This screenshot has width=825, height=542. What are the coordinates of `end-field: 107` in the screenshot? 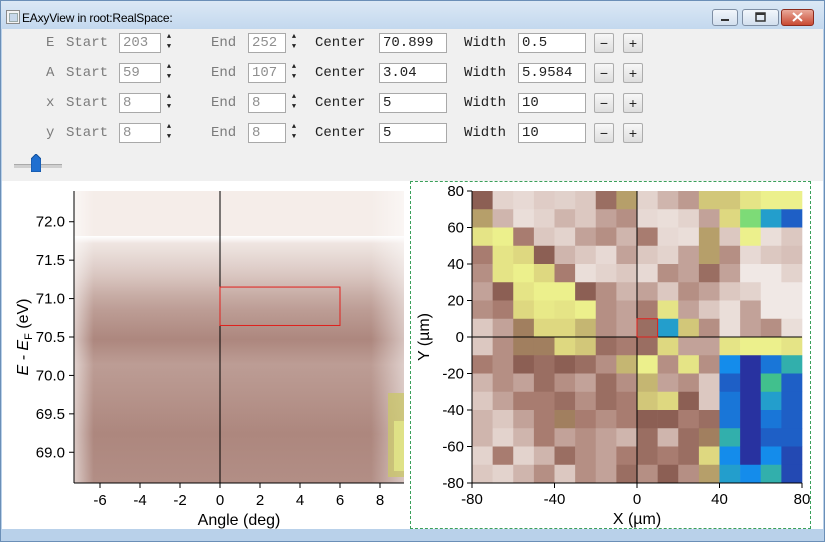 It's located at (267, 73).